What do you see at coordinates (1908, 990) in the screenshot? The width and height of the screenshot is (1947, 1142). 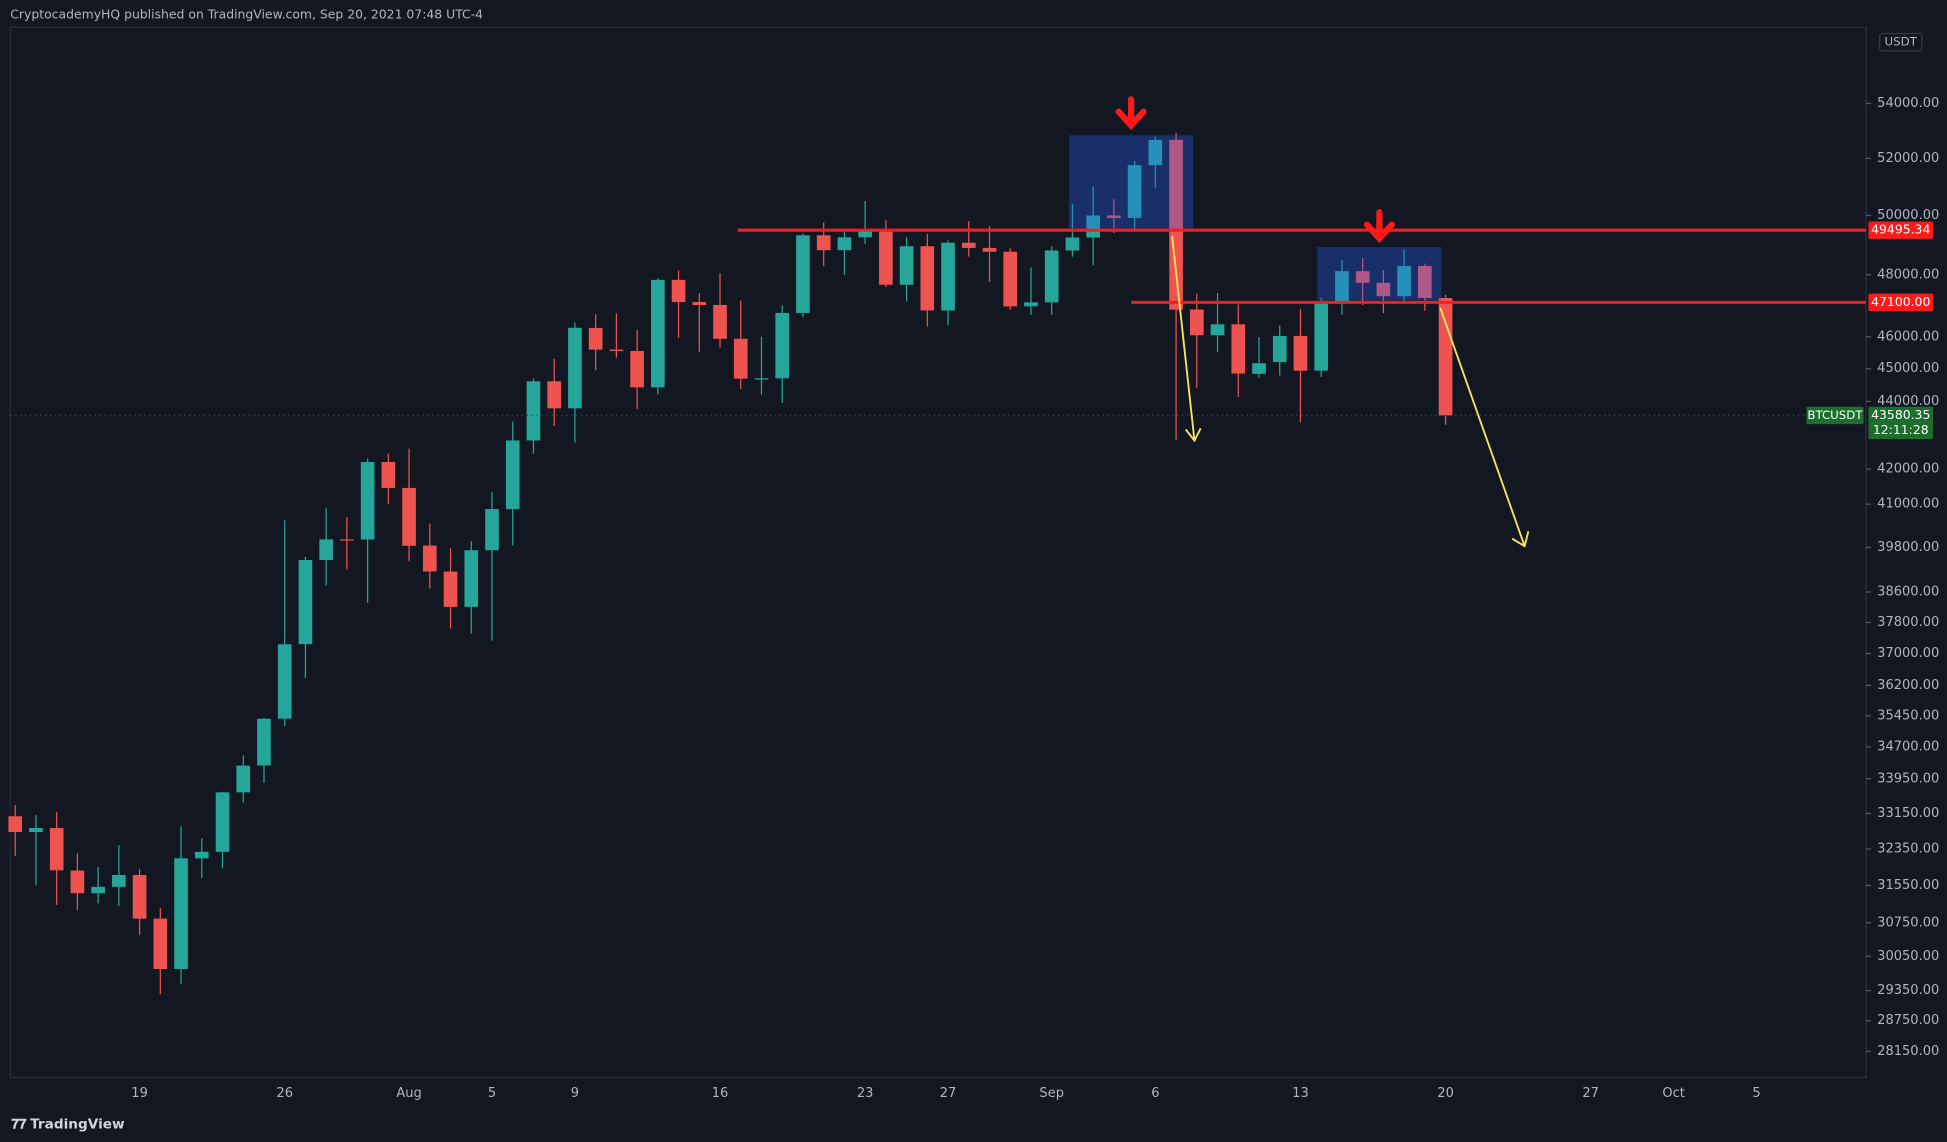 I see `y-tick-label: 29350.00` at bounding box center [1908, 990].